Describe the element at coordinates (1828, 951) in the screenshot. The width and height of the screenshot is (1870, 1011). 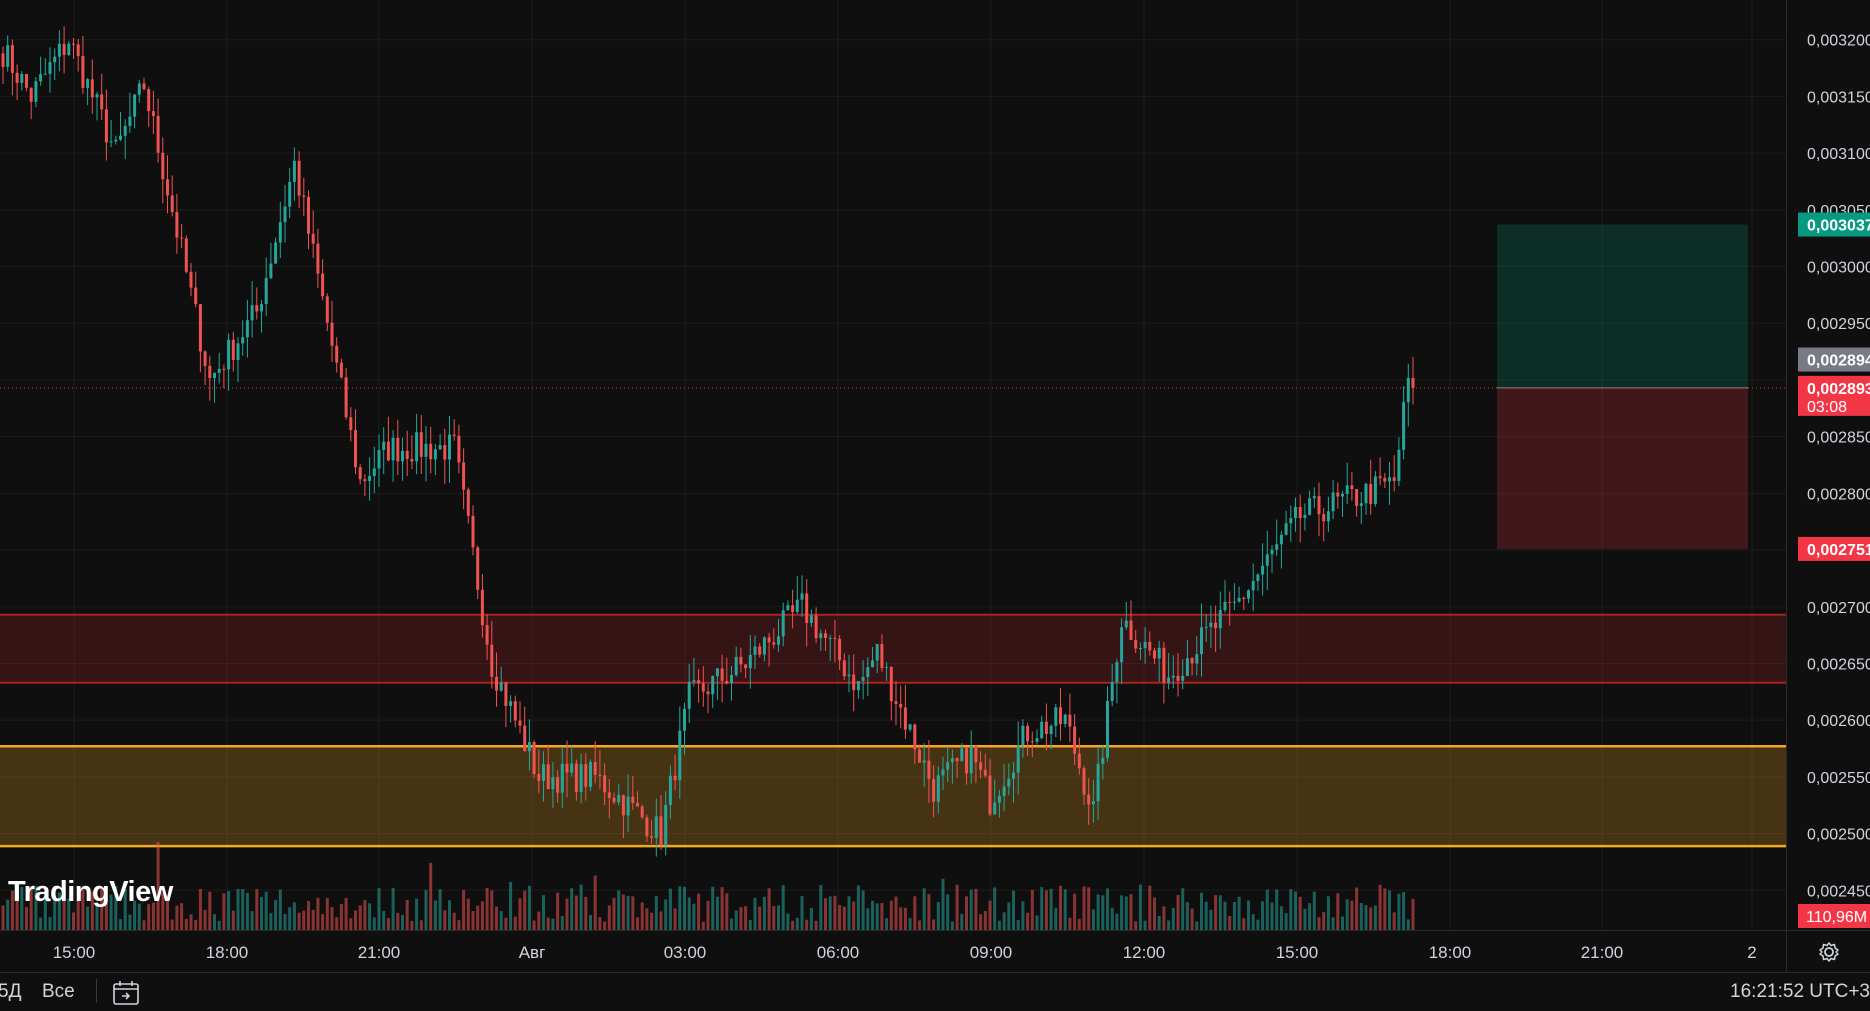
I see `chart-settings-button` at that location.